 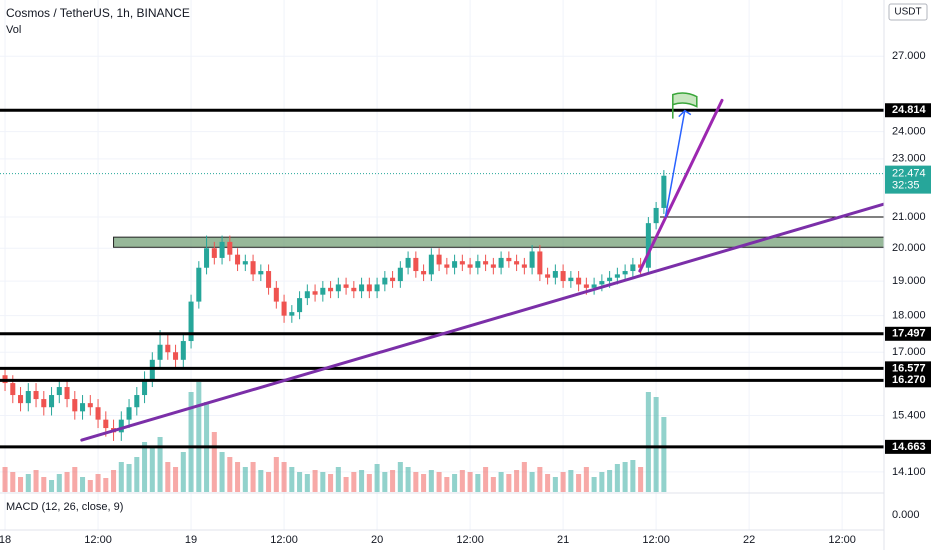 I want to click on chart-title: Cosmos / TetherUS, 1h, BINANCE, so click(x=98, y=13).